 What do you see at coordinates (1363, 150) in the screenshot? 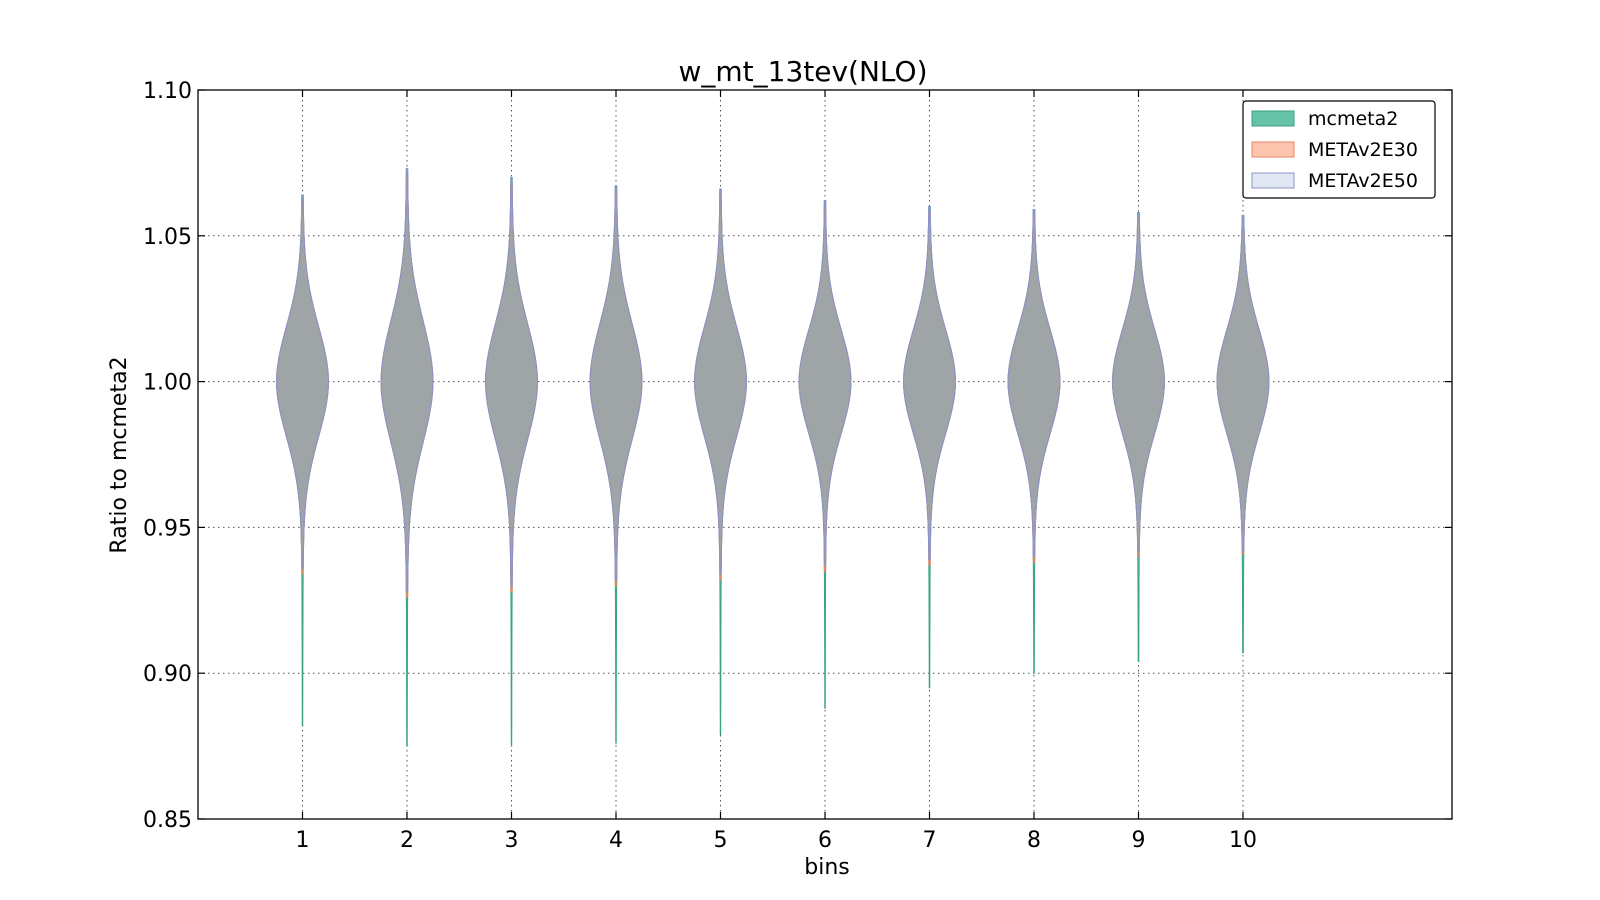
I see `legend-label: METAv2E30` at bounding box center [1363, 150].